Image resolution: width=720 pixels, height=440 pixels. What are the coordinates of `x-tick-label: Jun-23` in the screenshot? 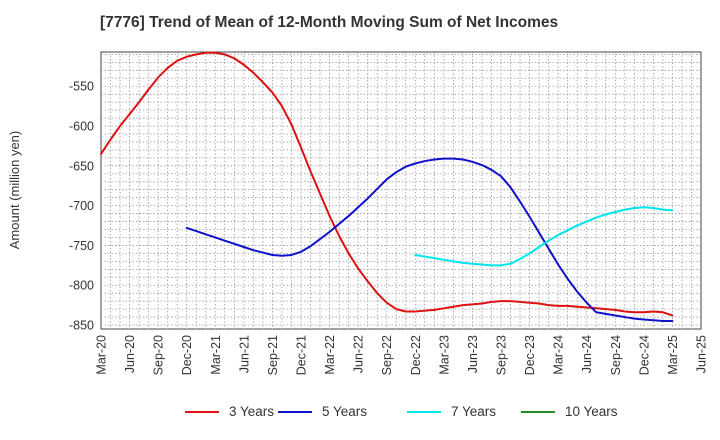 It's located at (473, 354).